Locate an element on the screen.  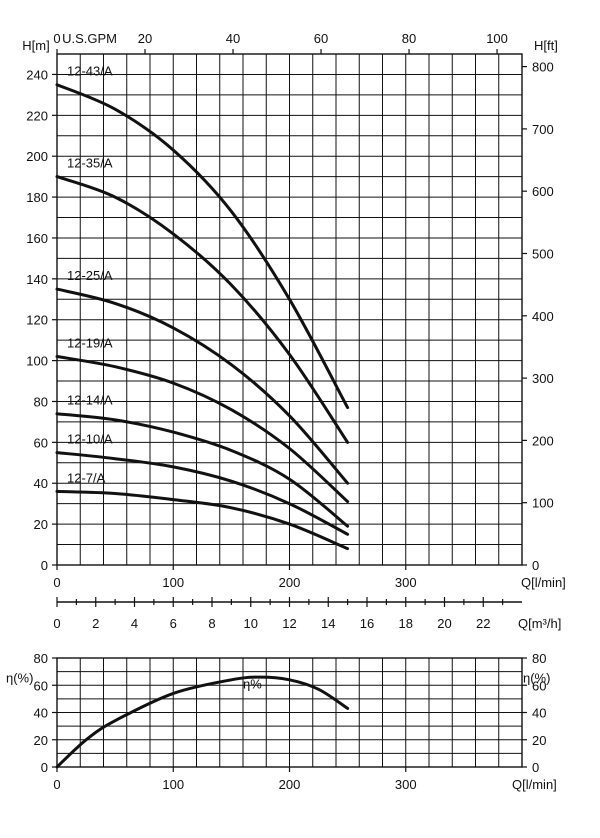
series-line-12-25/A is located at coordinates (202, 386).